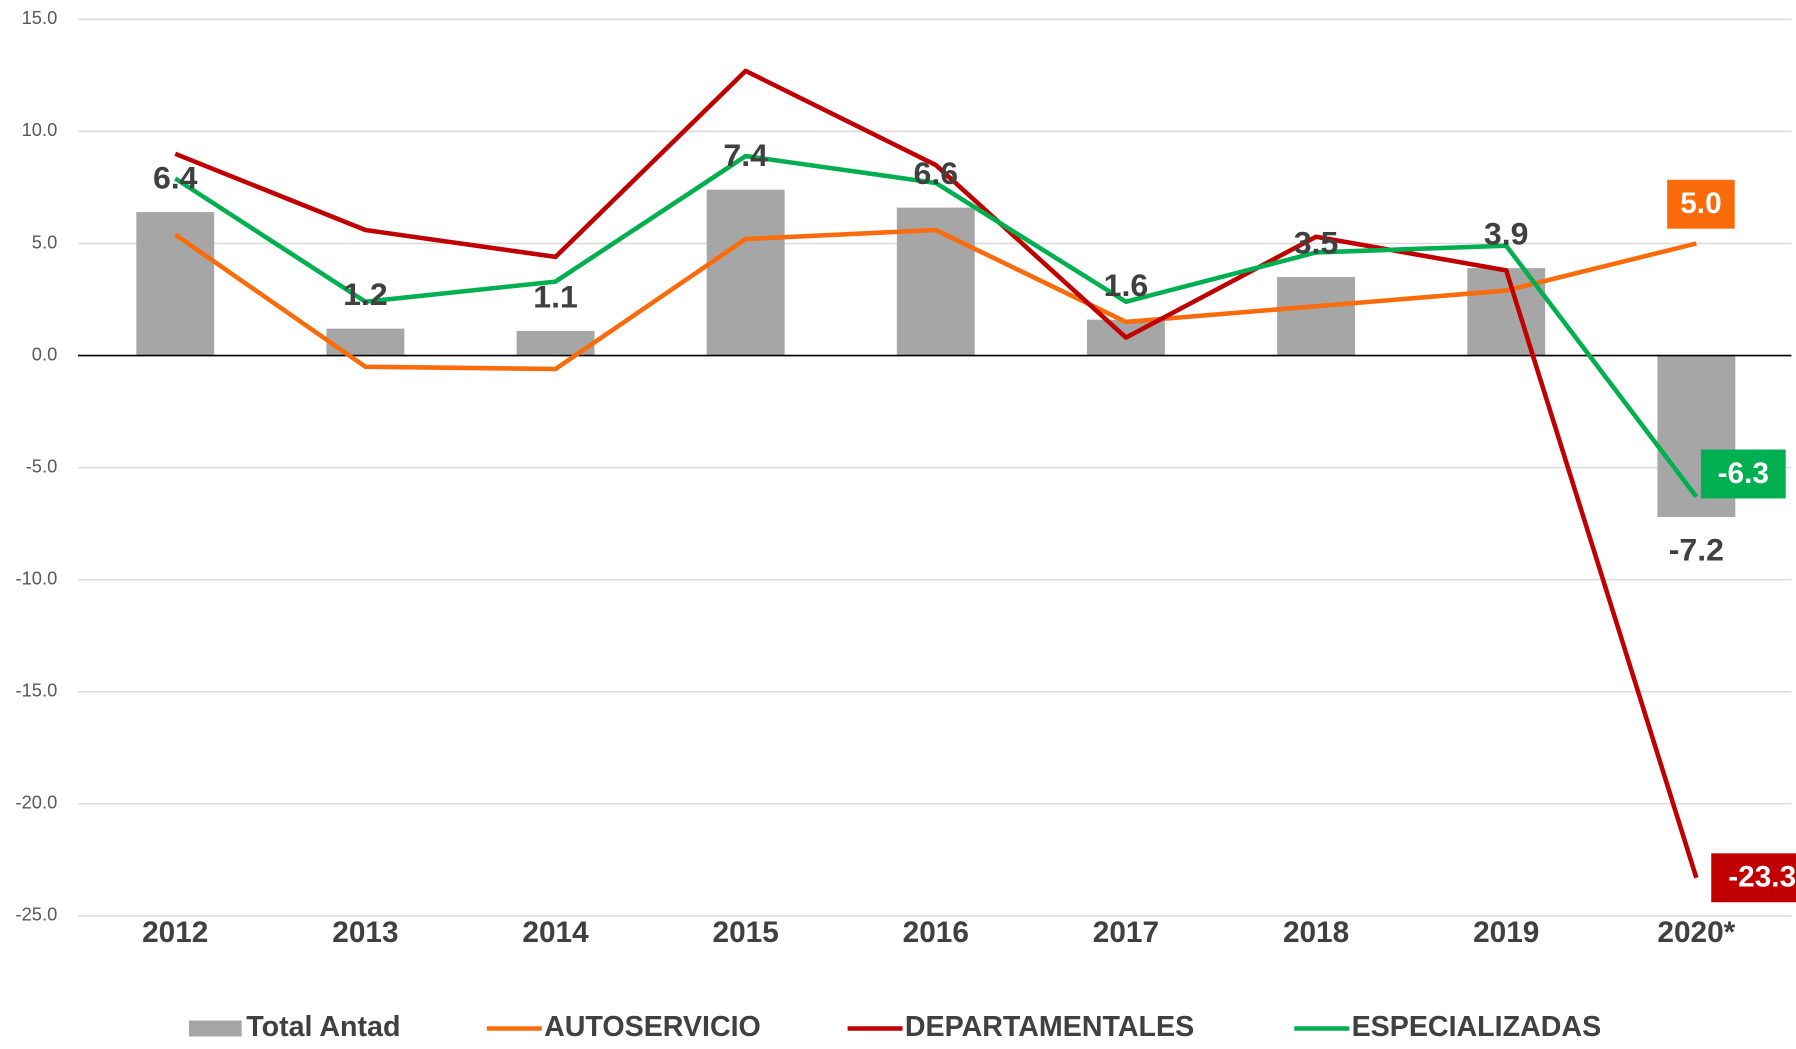 The image size is (1796, 1049). What do you see at coordinates (40, 17) in the screenshot?
I see `y-tick-label: 15.0` at bounding box center [40, 17].